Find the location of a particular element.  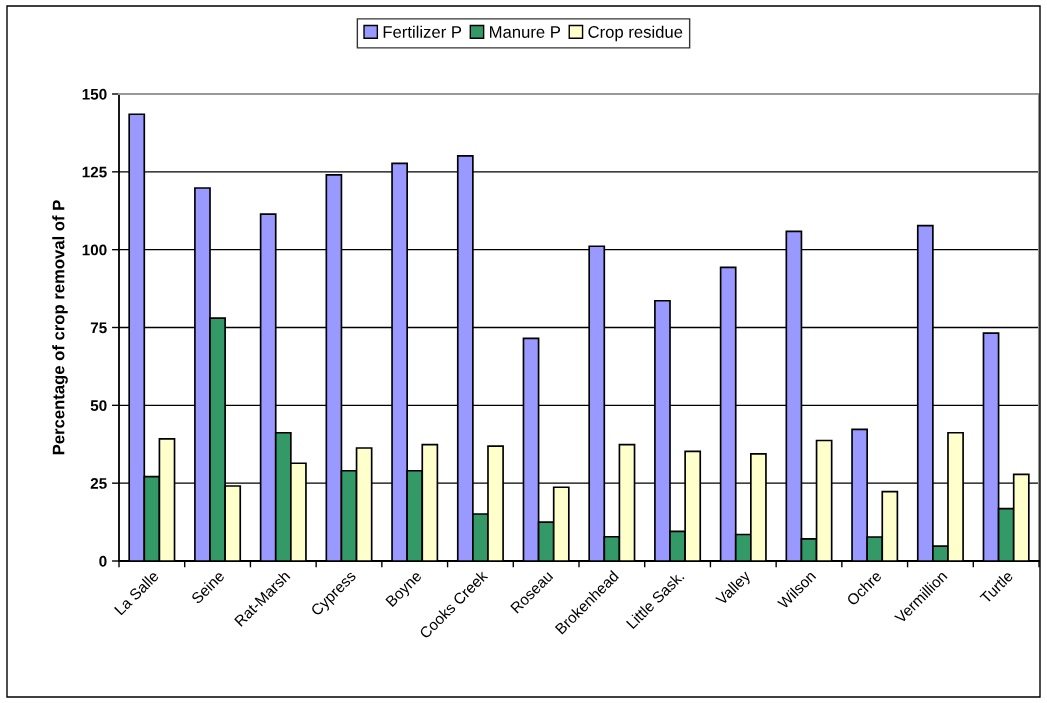

y-tick-label: 50 is located at coordinates (98, 406).